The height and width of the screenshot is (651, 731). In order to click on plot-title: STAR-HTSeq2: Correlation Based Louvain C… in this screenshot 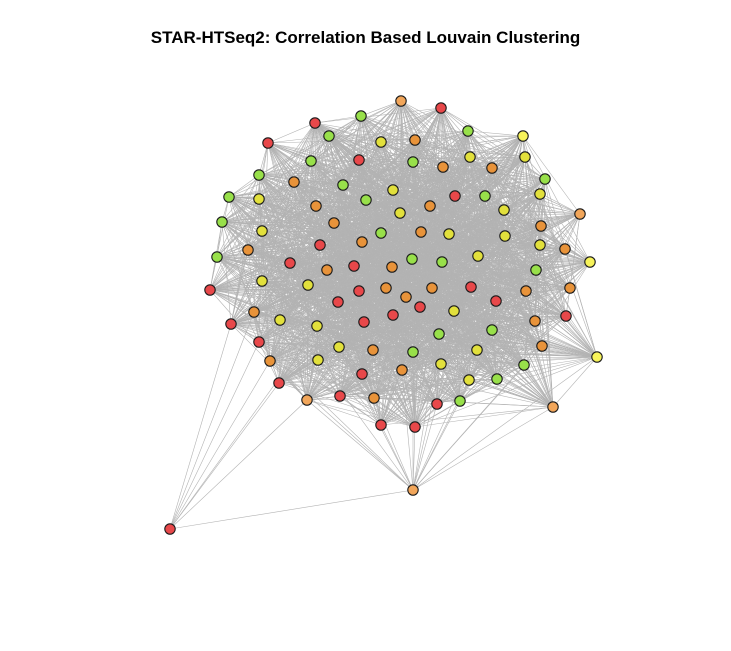, I will do `click(365, 37)`.